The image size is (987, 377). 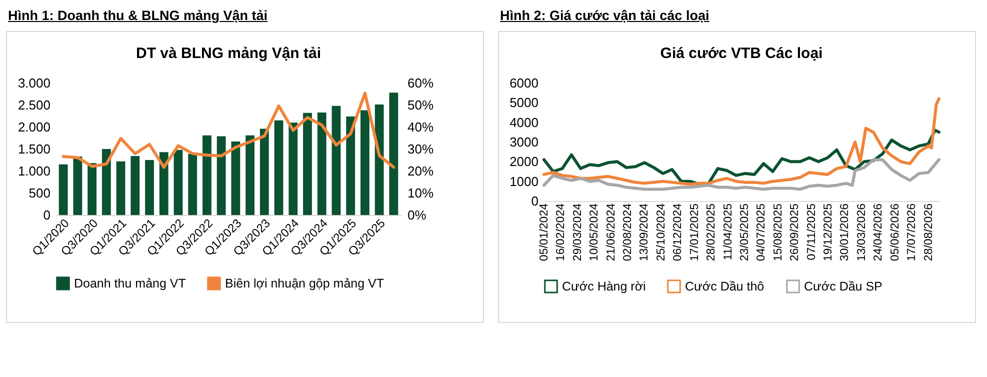 What do you see at coordinates (845, 233) in the screenshot?
I see `x-tick-label: 30/01/2026` at bounding box center [845, 233].